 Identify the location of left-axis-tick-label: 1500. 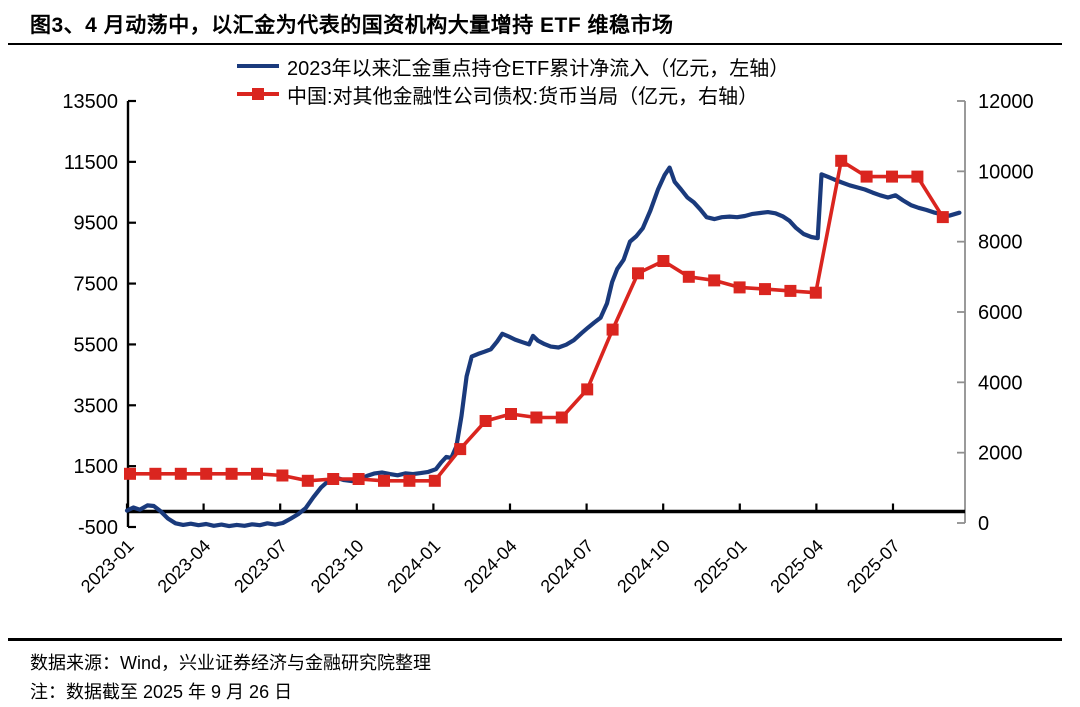
(96, 467).